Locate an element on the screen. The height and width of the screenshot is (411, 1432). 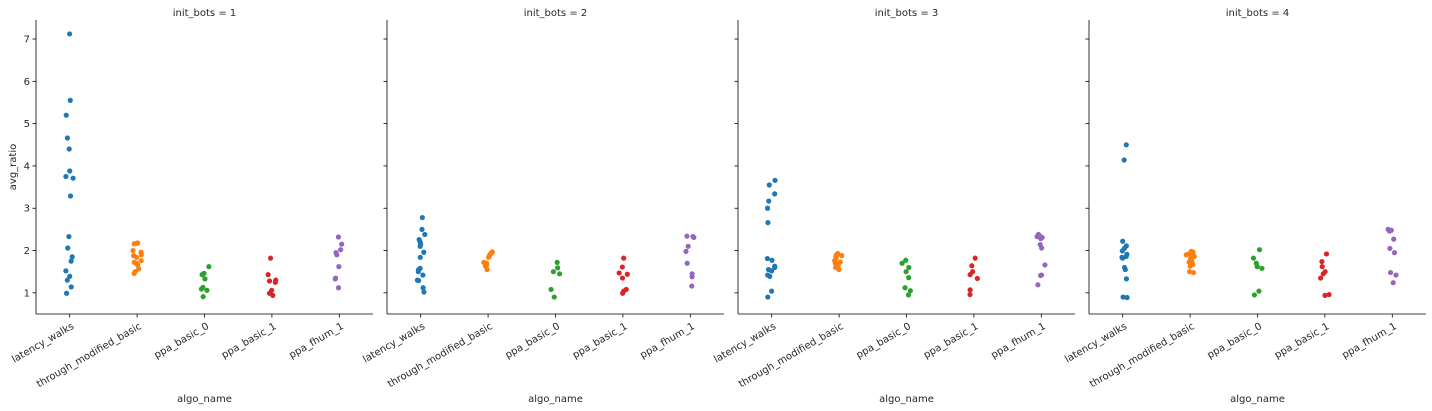
y-tick-label: 5 is located at coordinates (27, 124).